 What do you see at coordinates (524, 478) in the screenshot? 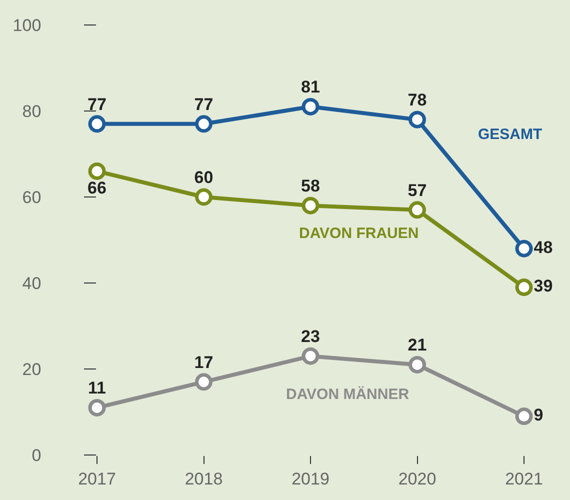
I see `x-tick-label: 2021` at bounding box center [524, 478].